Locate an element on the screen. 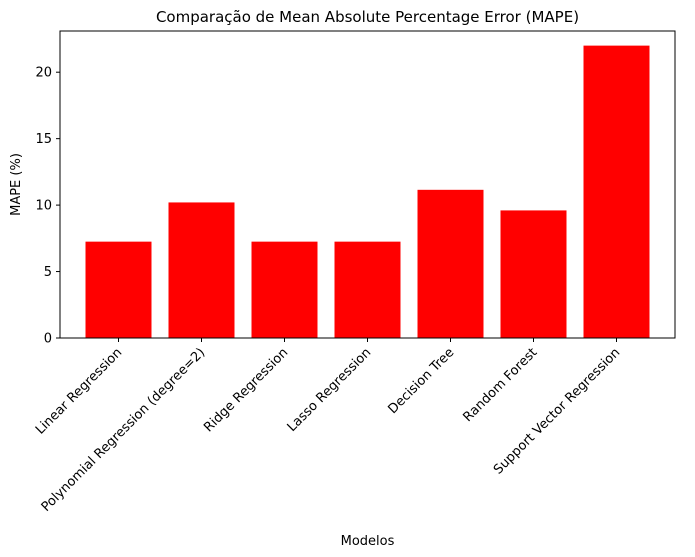  y-tick-label: 0 is located at coordinates (48, 339).